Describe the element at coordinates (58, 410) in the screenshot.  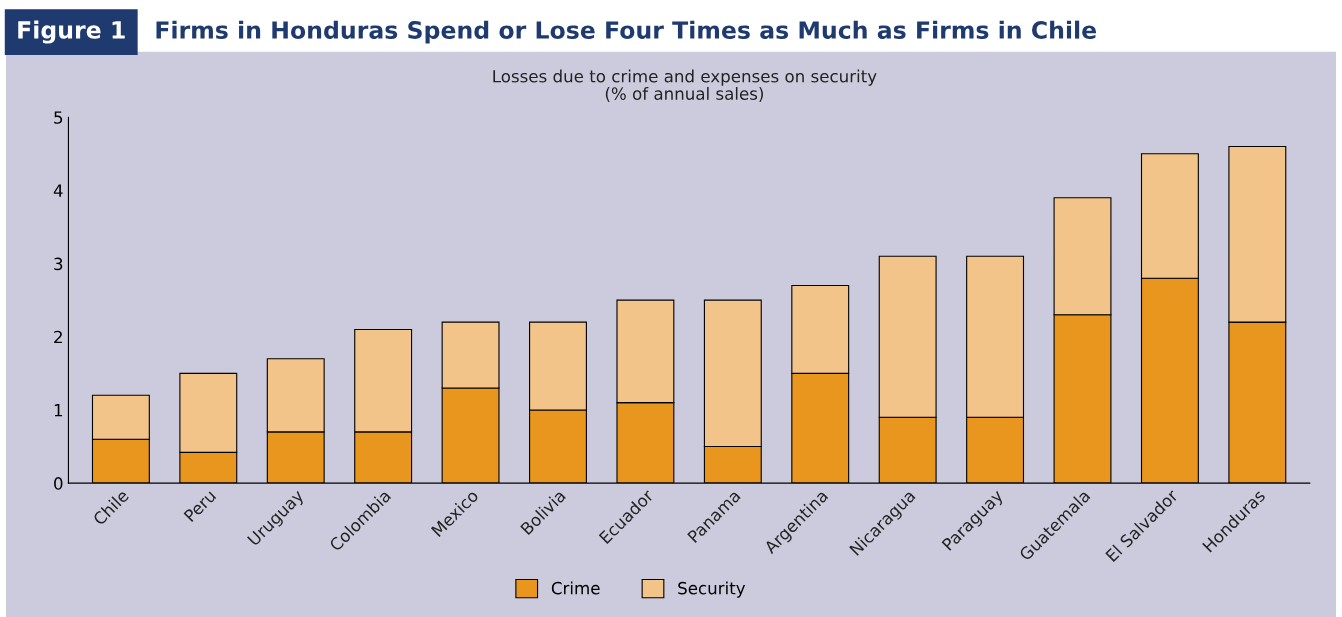
I see `y-tick-label: 1` at that location.